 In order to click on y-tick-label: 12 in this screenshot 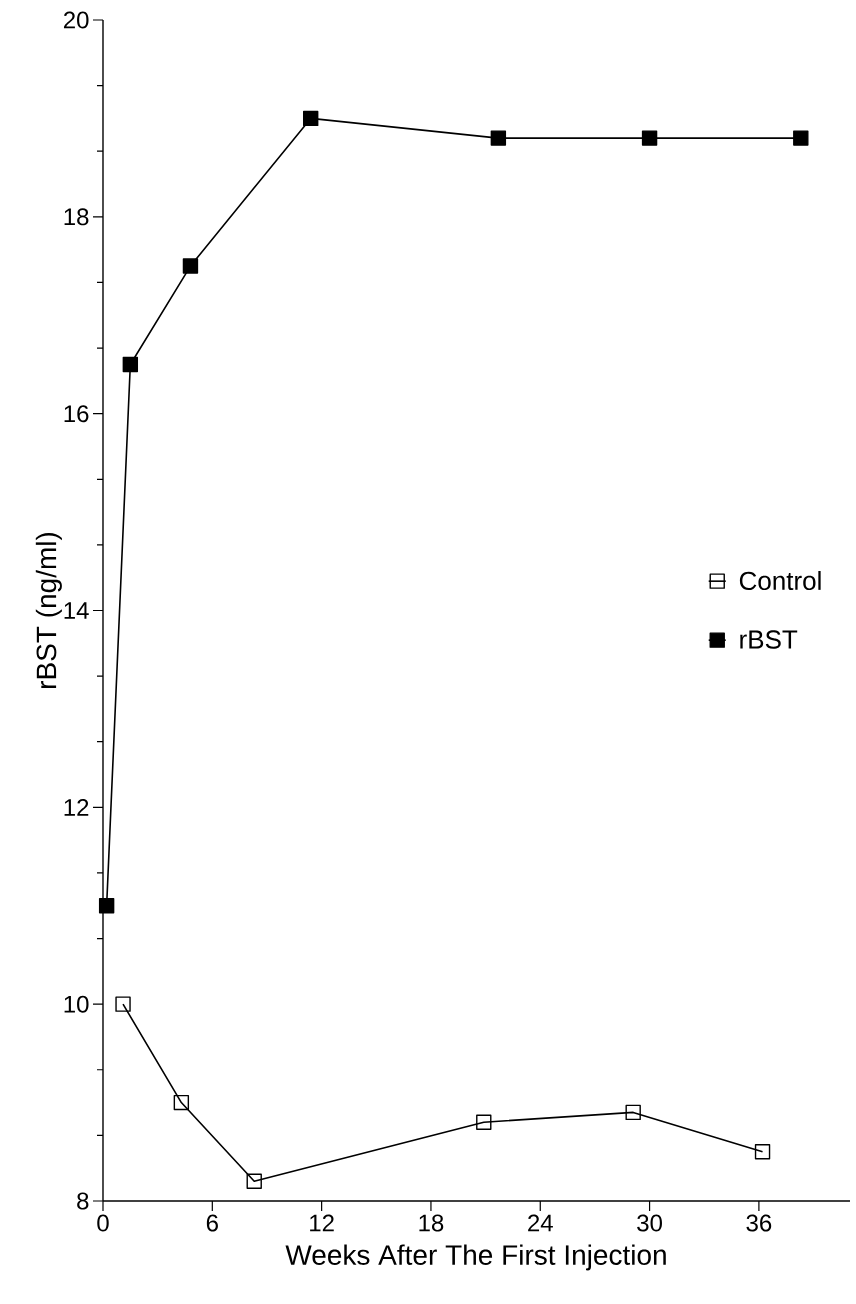, I will do `click(76, 807)`.